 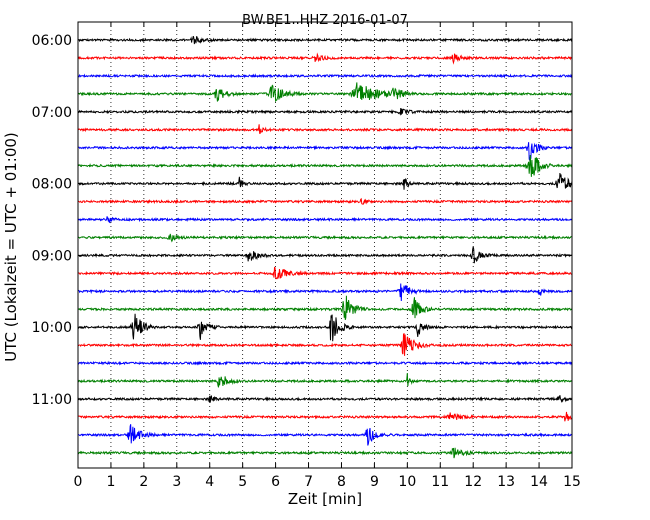 I want to click on x-tick-label: 0, so click(x=78, y=482).